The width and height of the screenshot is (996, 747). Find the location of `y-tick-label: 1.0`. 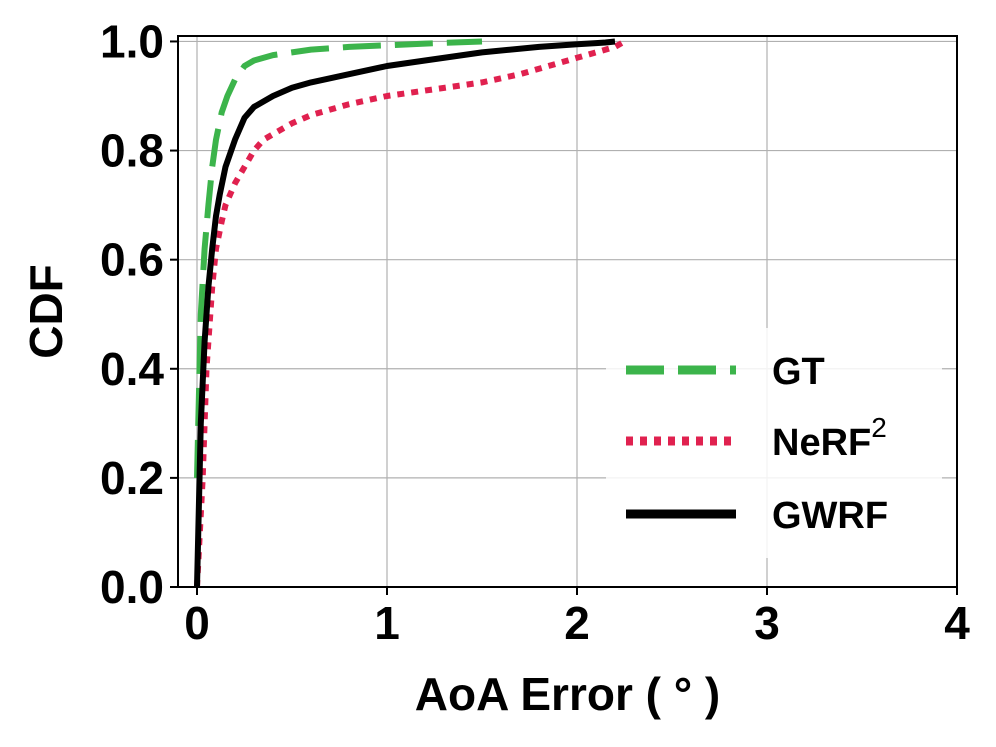

y-tick-label: 1.0 is located at coordinates (132, 41).